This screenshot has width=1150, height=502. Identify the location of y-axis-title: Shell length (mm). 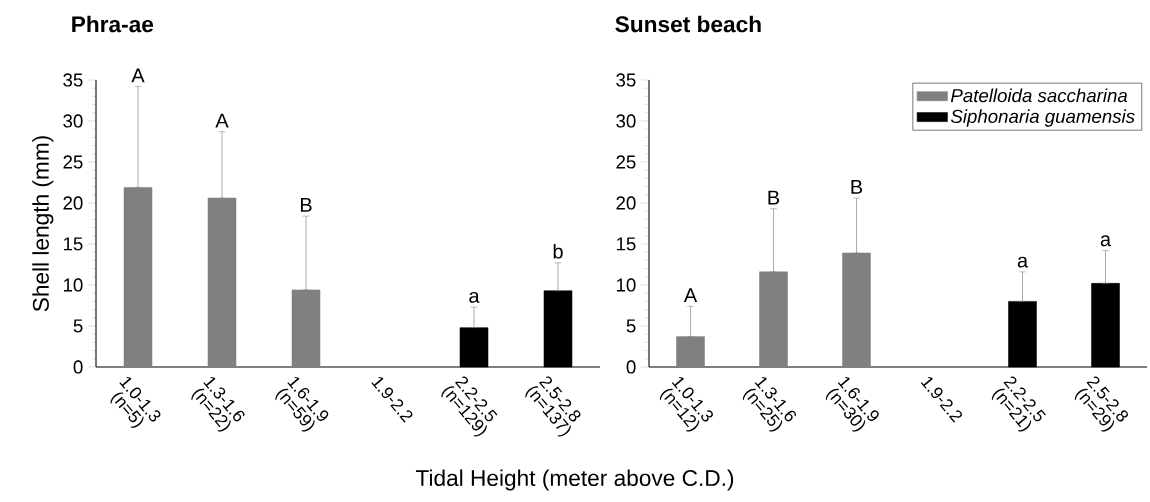
(43, 224).